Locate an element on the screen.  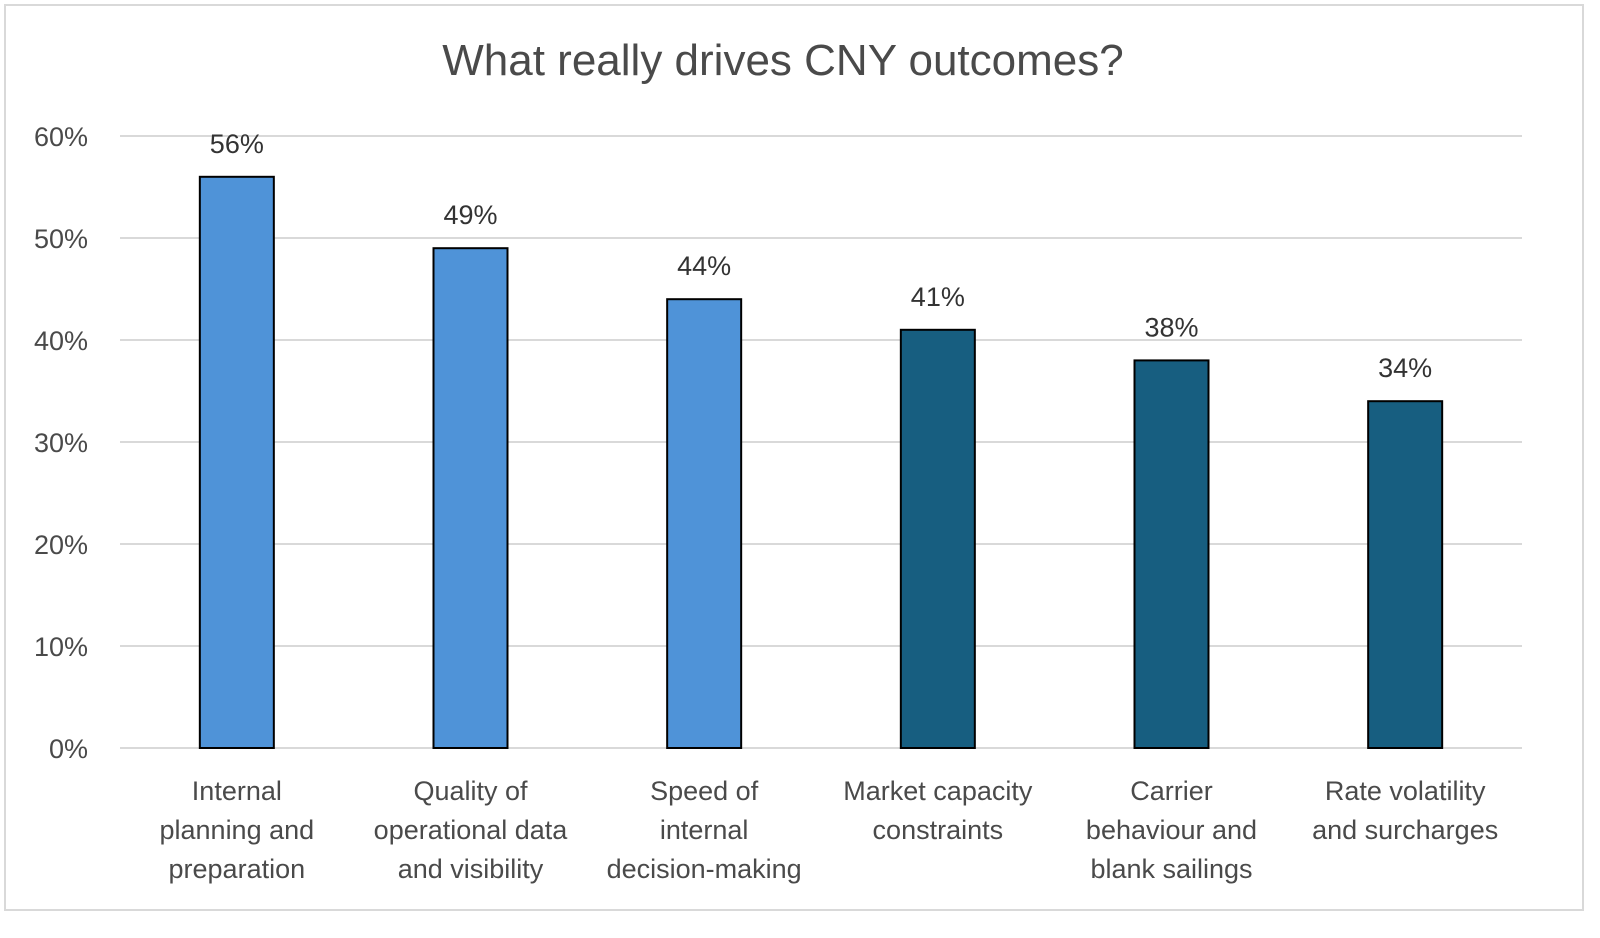
x-tick-label: internal is located at coordinates (704, 830).